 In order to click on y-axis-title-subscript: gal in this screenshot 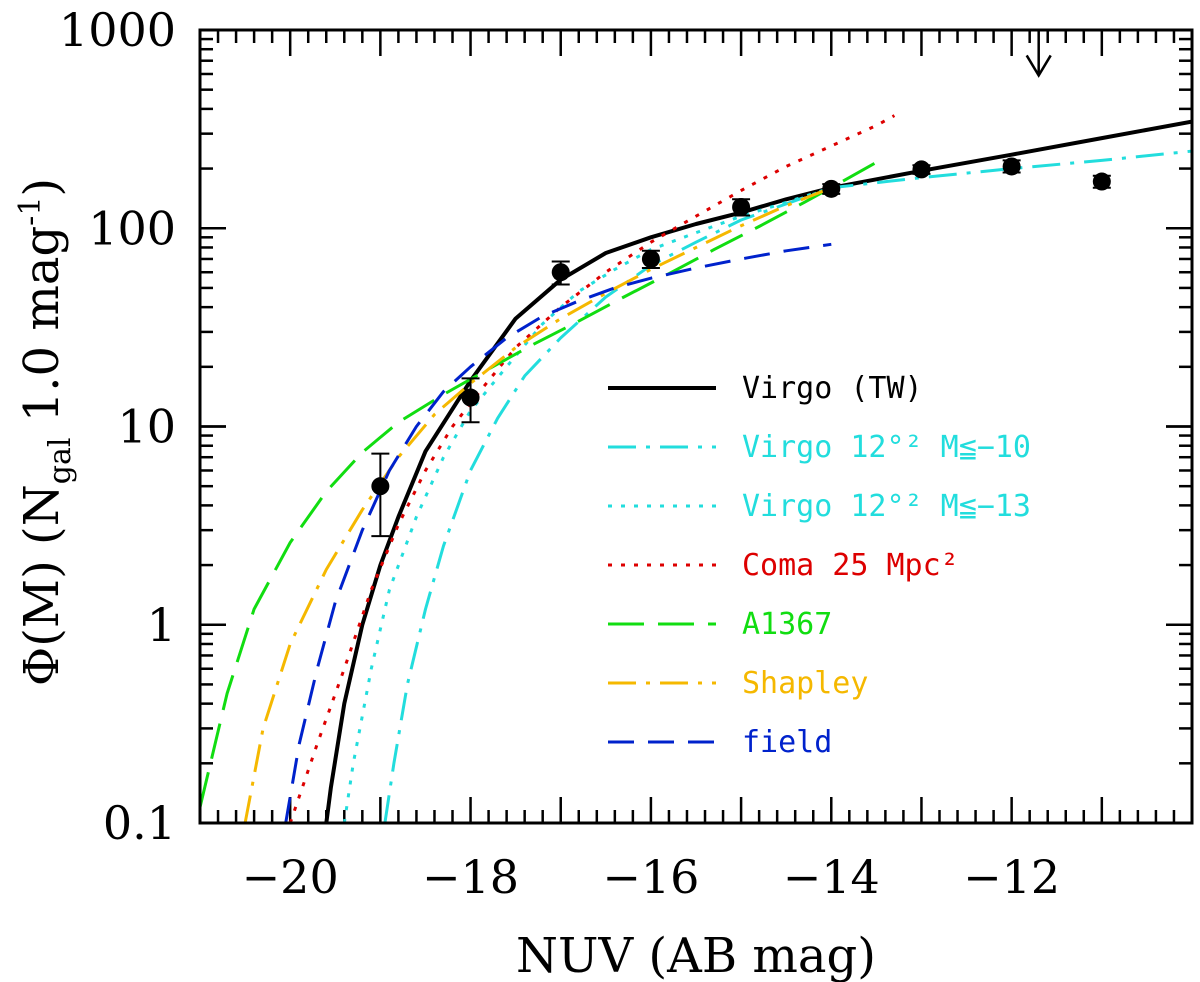, I will do `click(60, 461)`.